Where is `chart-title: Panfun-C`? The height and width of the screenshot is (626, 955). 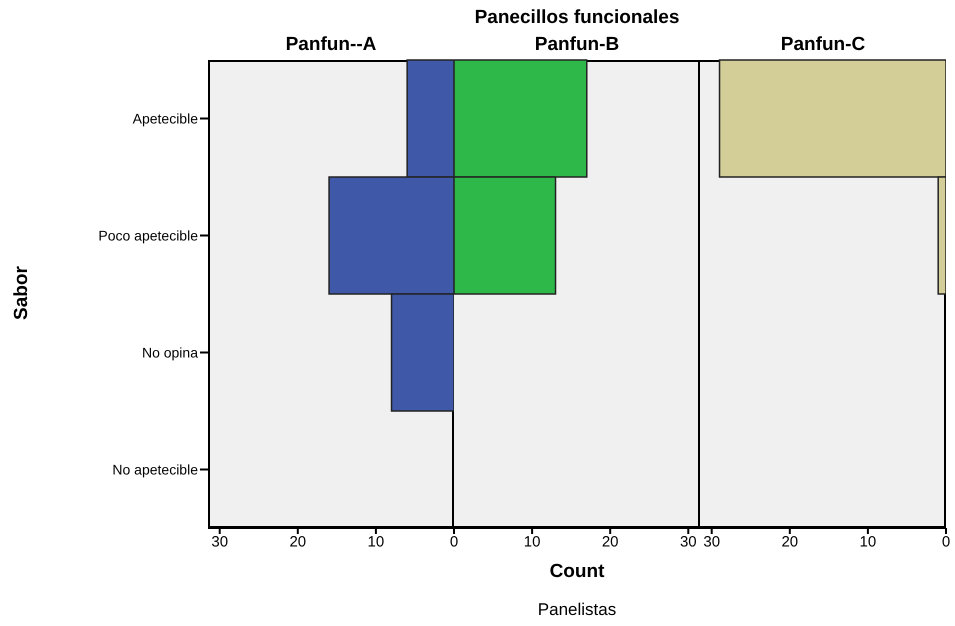
chart-title: Panfun-C is located at coordinates (823, 45).